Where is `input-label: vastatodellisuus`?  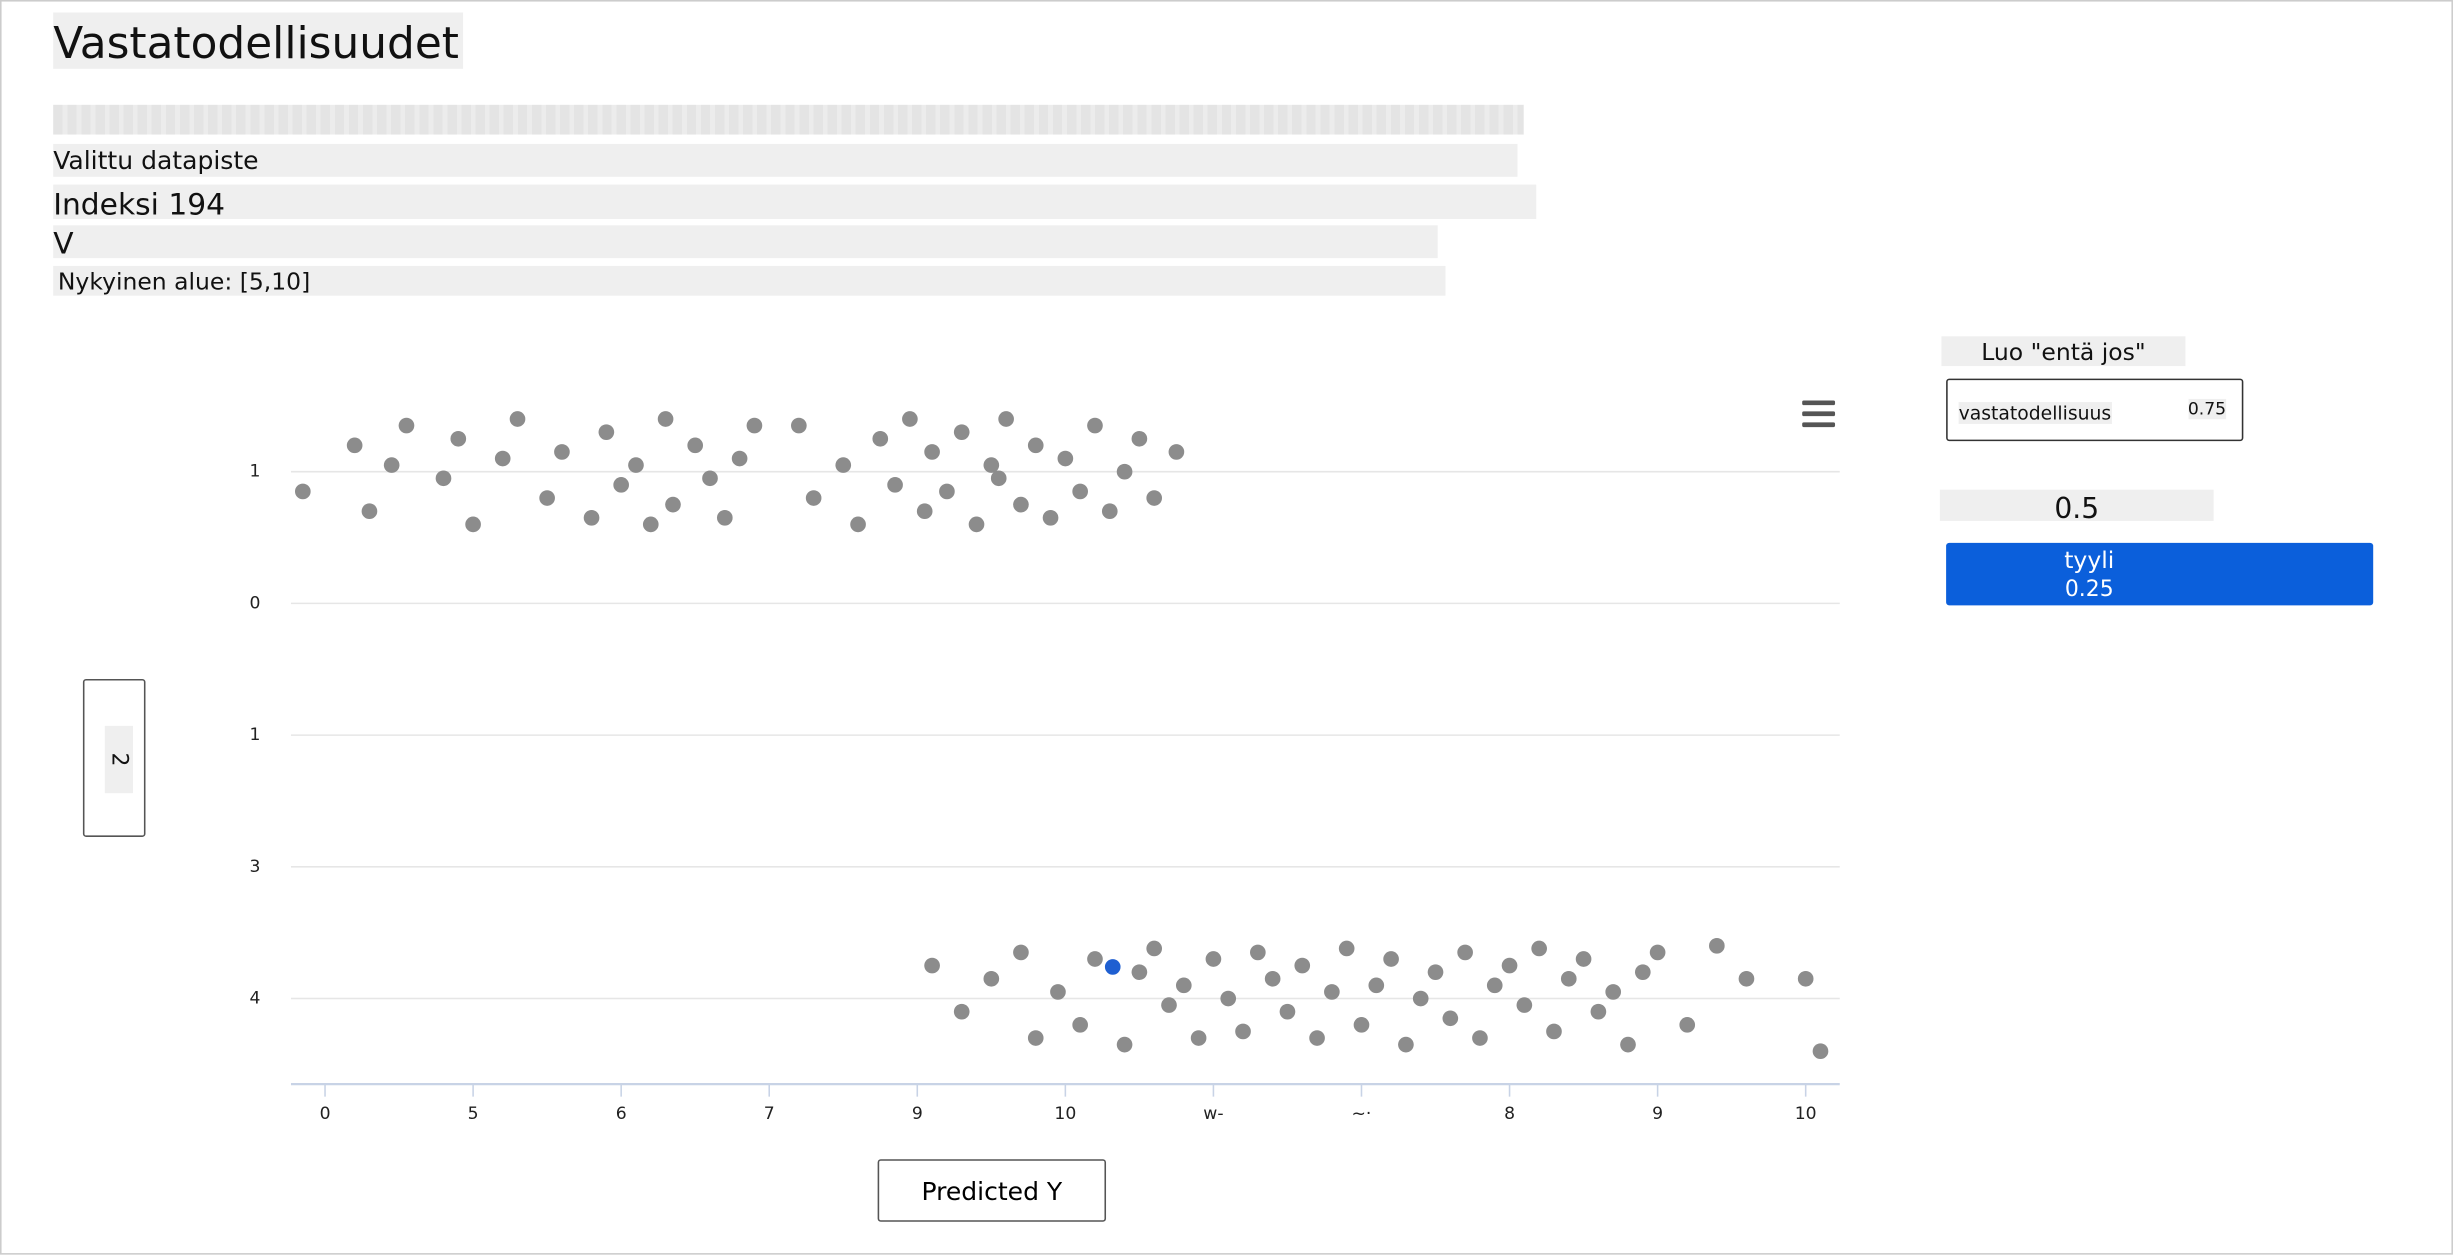
input-label: vastatodellisuus is located at coordinates (2035, 413).